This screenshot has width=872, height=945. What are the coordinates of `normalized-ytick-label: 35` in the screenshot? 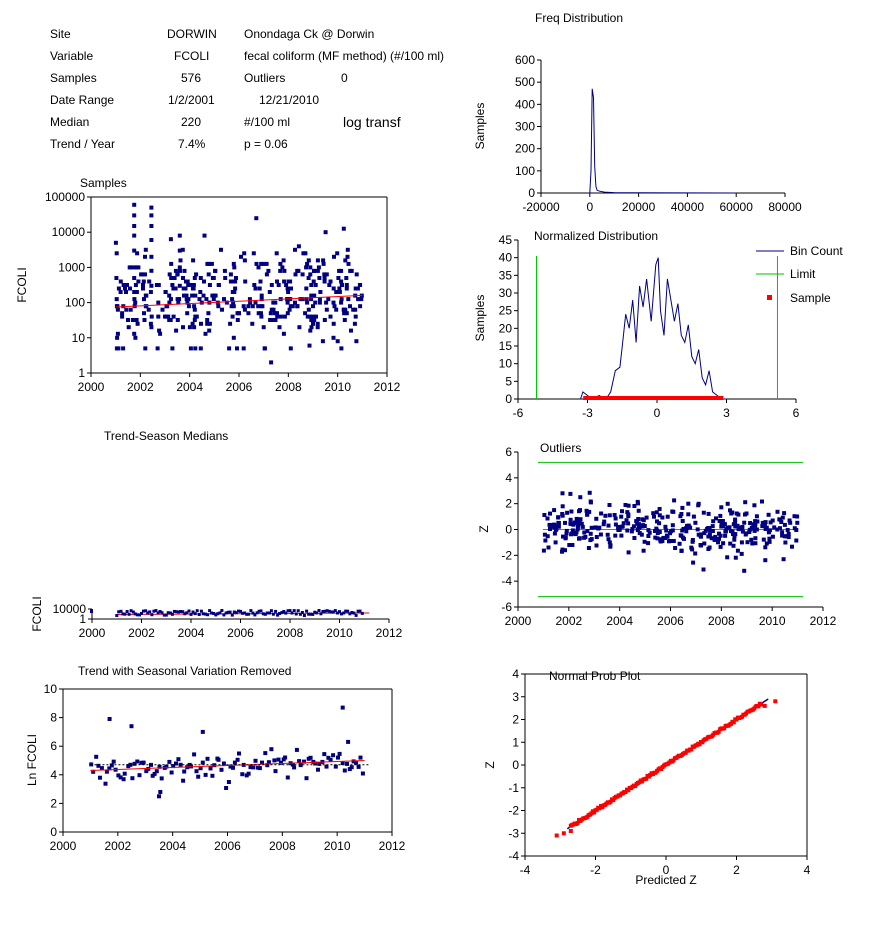 It's located at (506, 275).